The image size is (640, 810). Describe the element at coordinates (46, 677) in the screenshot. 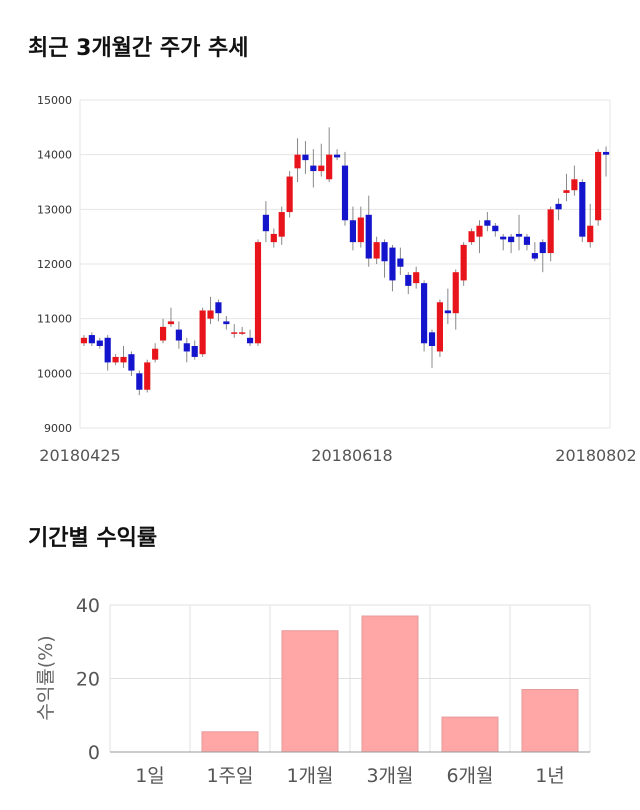

I see `y-axis-label: 수익률(%)` at that location.